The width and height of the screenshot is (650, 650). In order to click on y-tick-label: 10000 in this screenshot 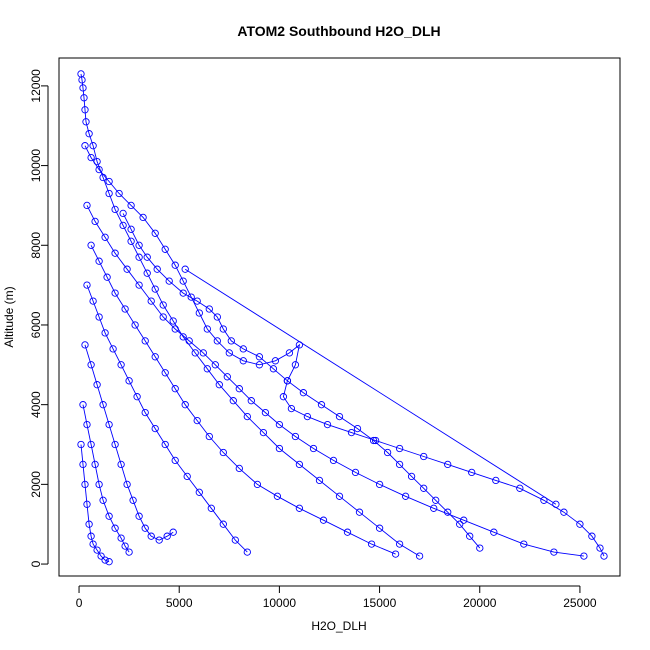, I will do `click(36, 166)`.